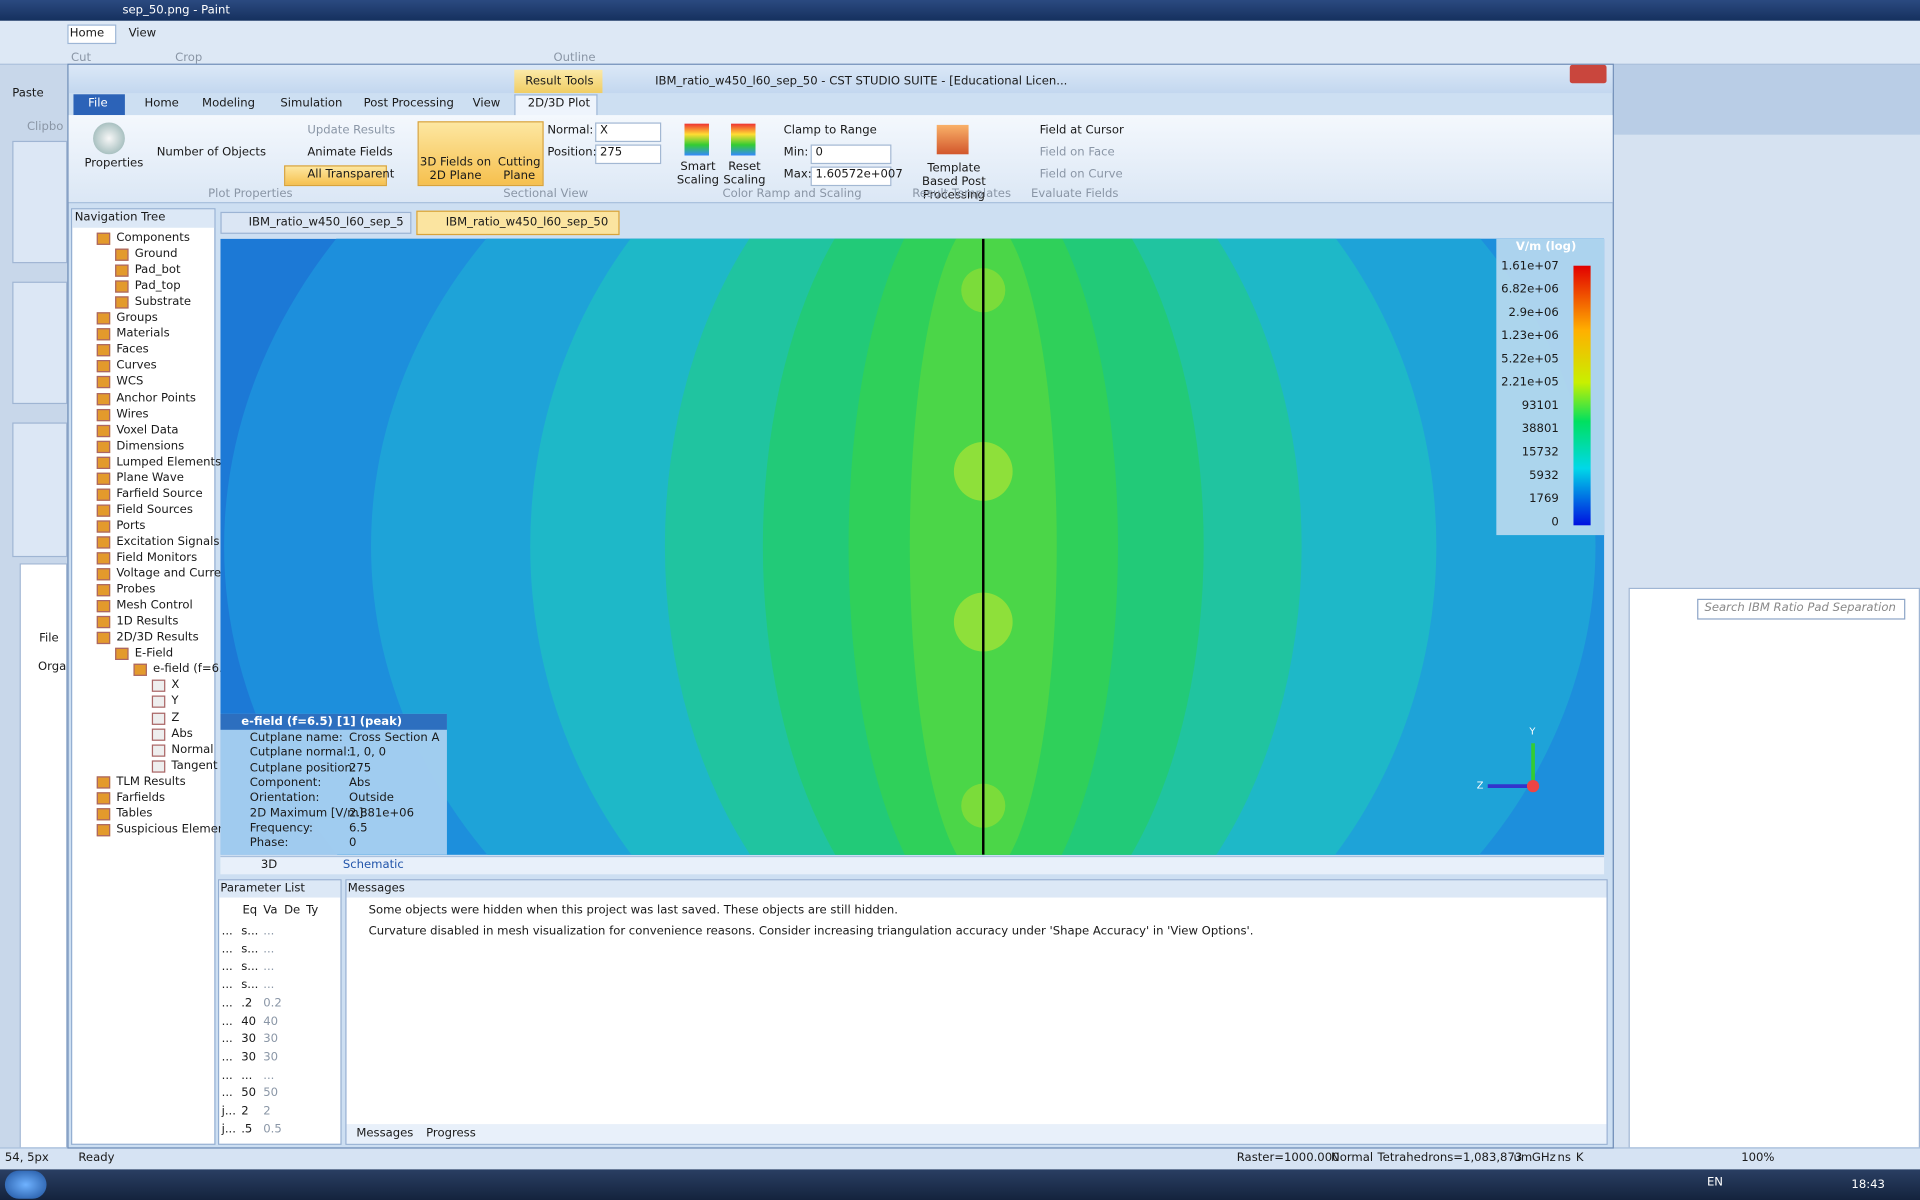  I want to click on ribbon-label: Position:, so click(572, 152).